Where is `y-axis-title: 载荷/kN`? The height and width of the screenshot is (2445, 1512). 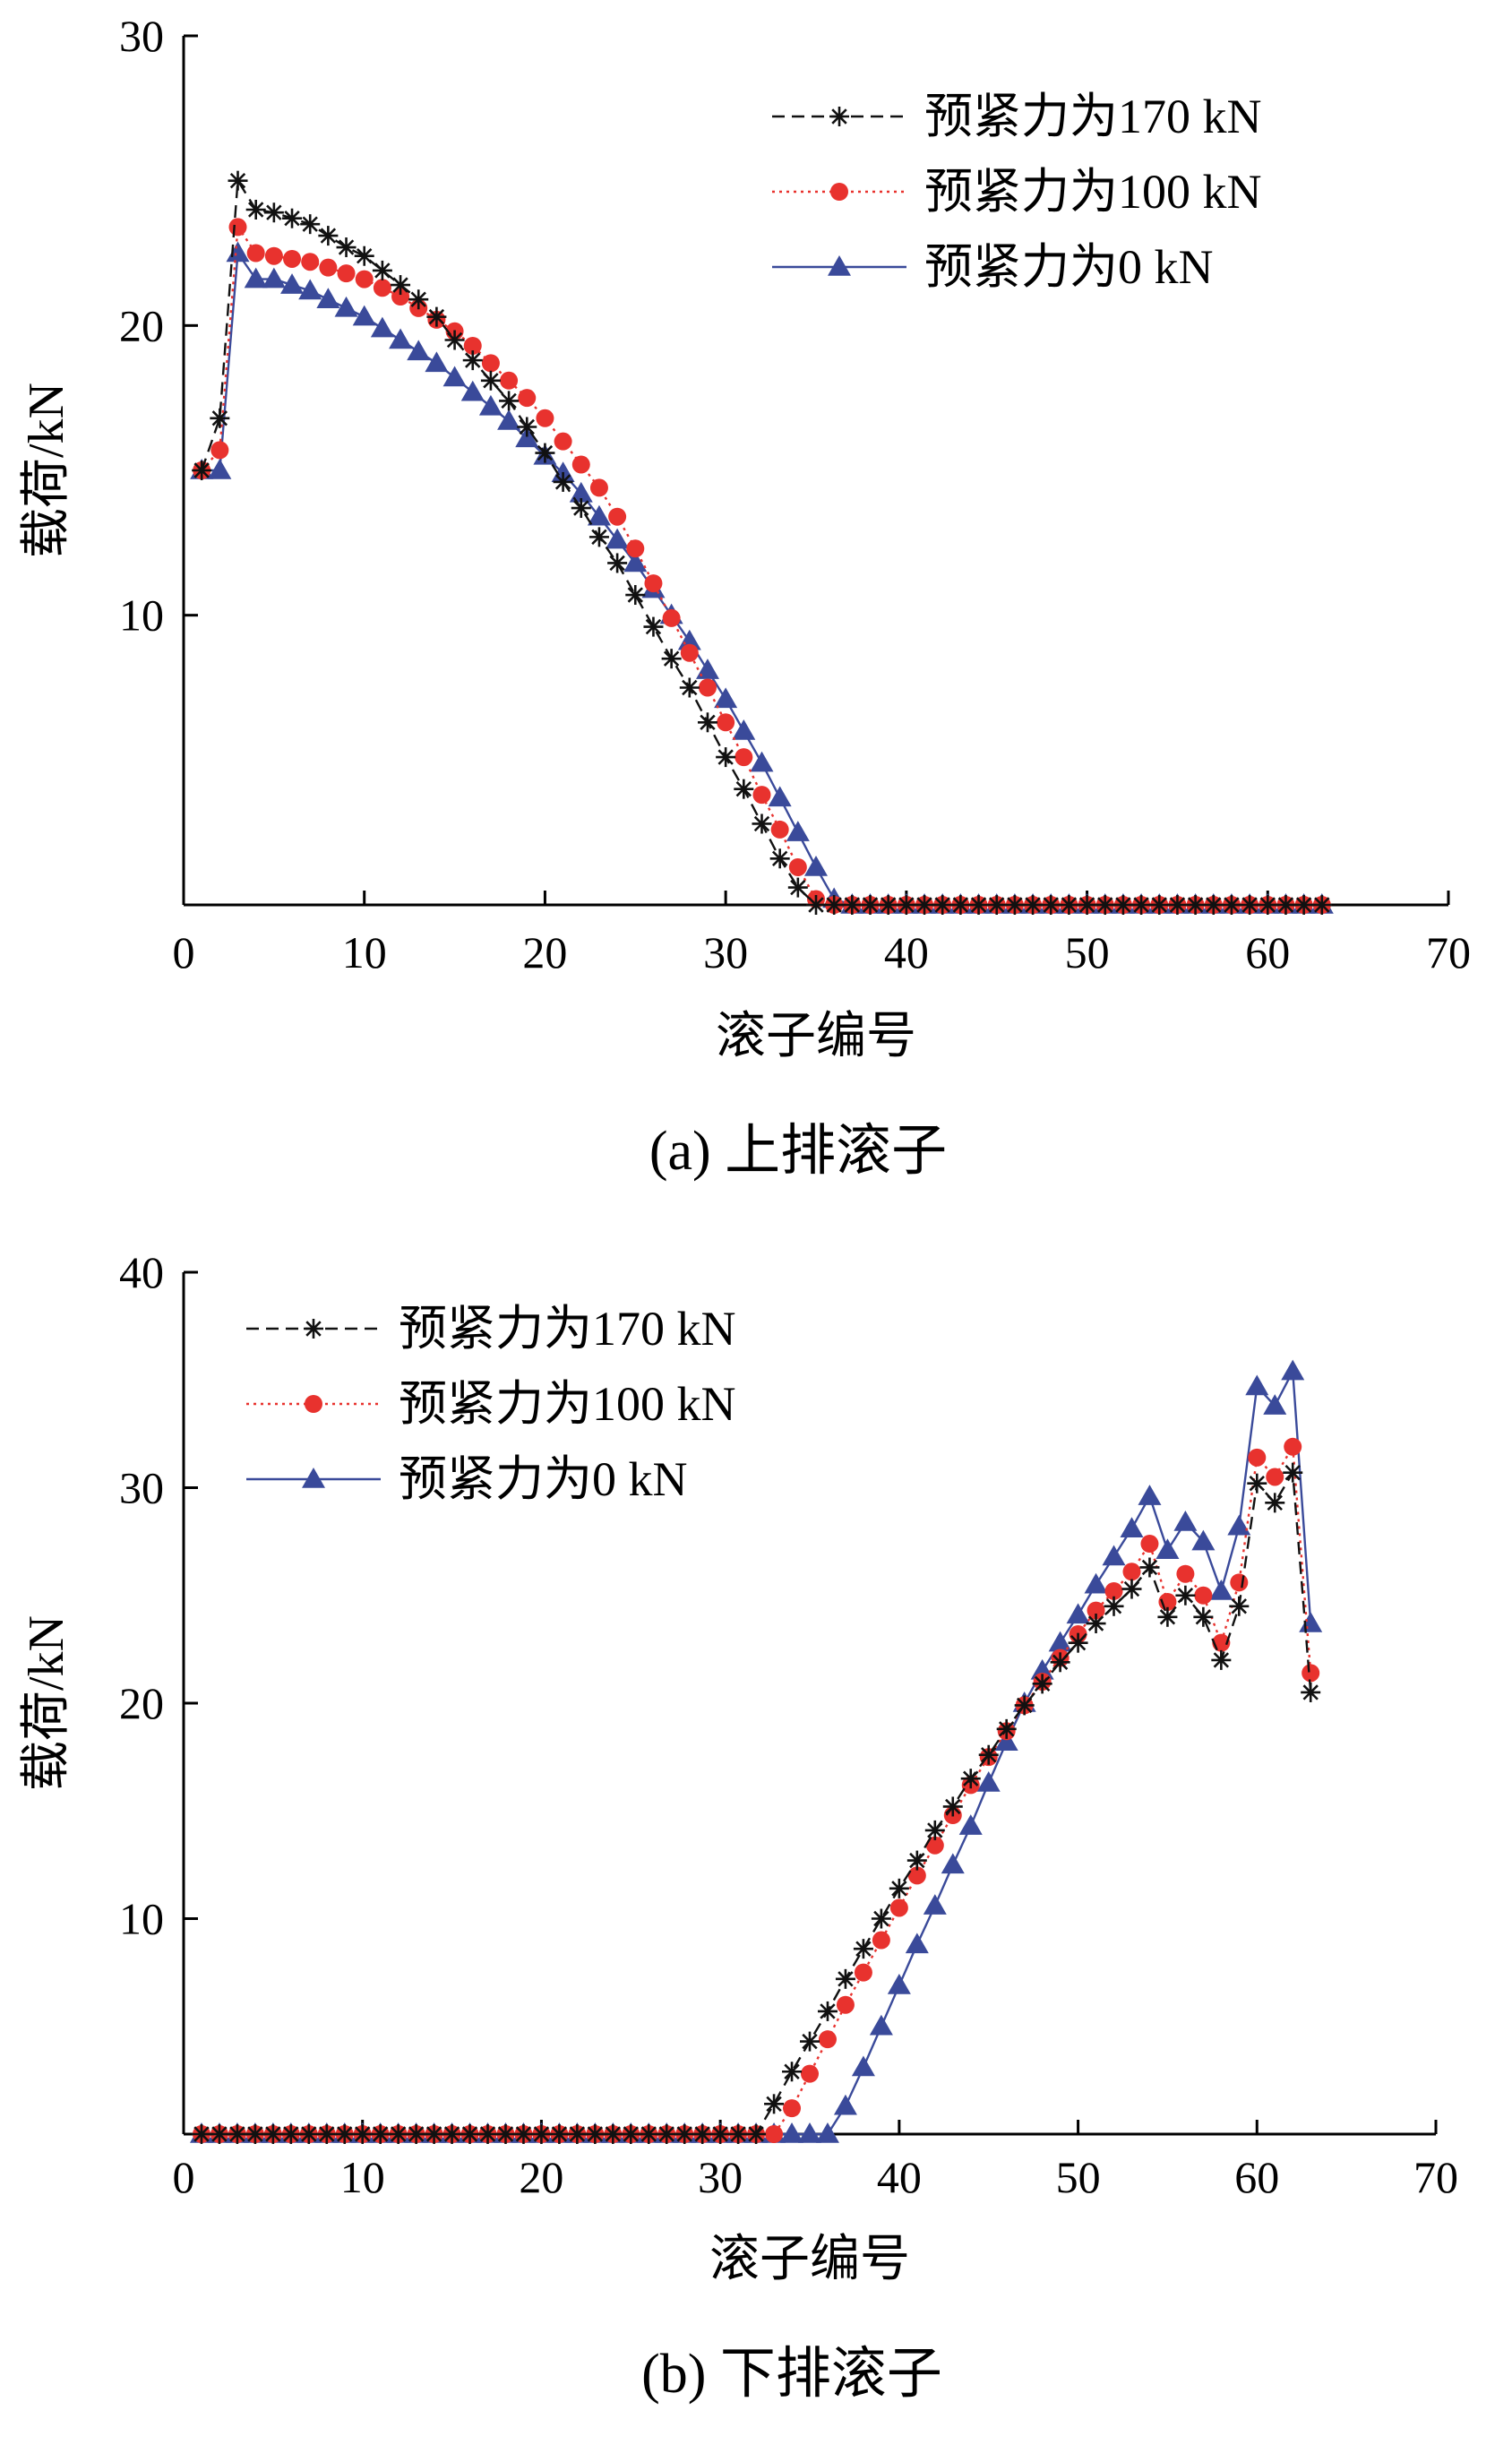 y-axis-title: 载荷/kN is located at coordinates (47, 1703).